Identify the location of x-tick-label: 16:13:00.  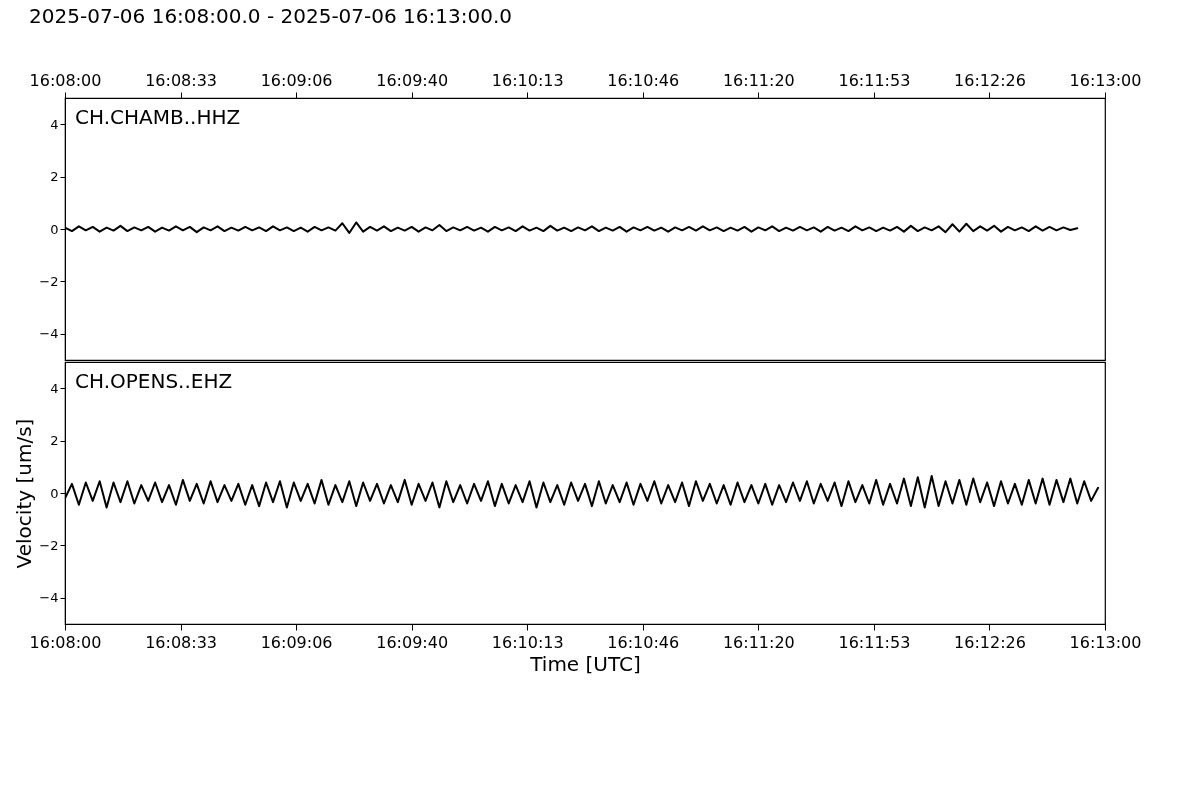
(1105, 642).